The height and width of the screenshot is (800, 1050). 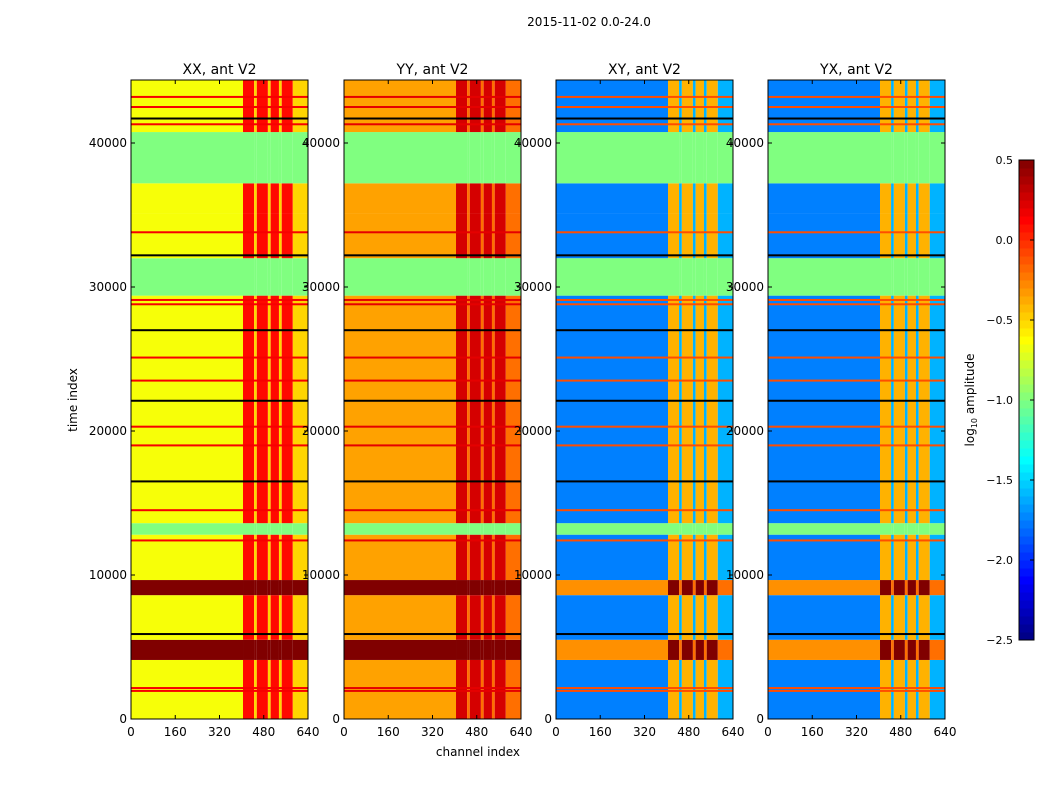 What do you see at coordinates (175, 732) in the screenshot?
I see `x-tick-label: 160` at bounding box center [175, 732].